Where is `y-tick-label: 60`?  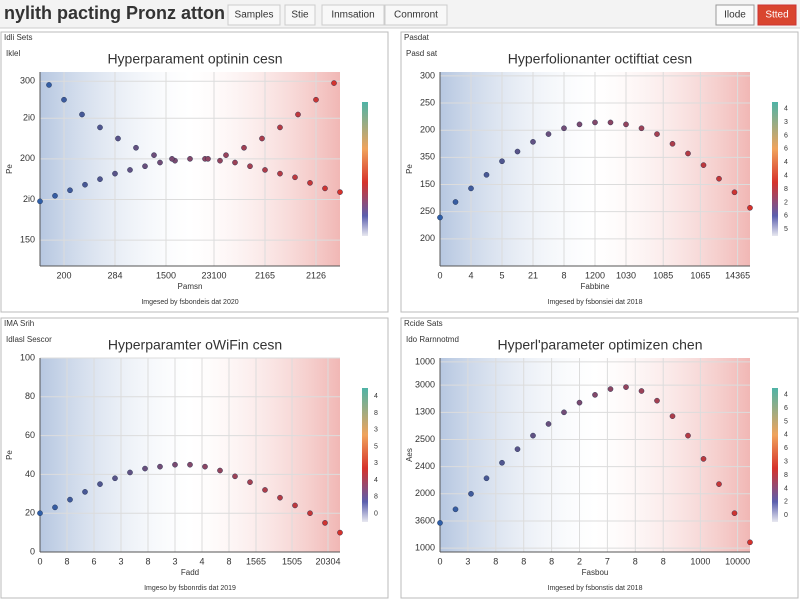
y-tick-label: 60 is located at coordinates (30, 435).